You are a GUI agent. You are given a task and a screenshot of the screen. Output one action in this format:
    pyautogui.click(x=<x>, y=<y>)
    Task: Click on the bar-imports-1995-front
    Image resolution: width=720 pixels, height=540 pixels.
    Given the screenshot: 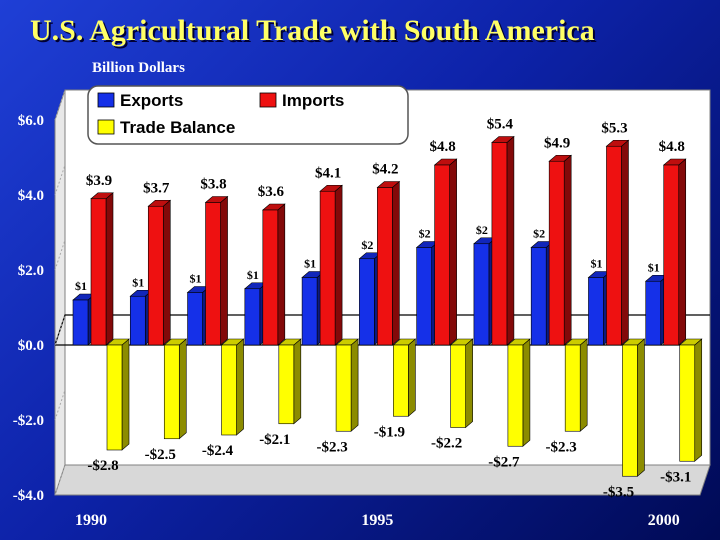 What is the action you would take?
    pyautogui.click(x=385, y=266)
    